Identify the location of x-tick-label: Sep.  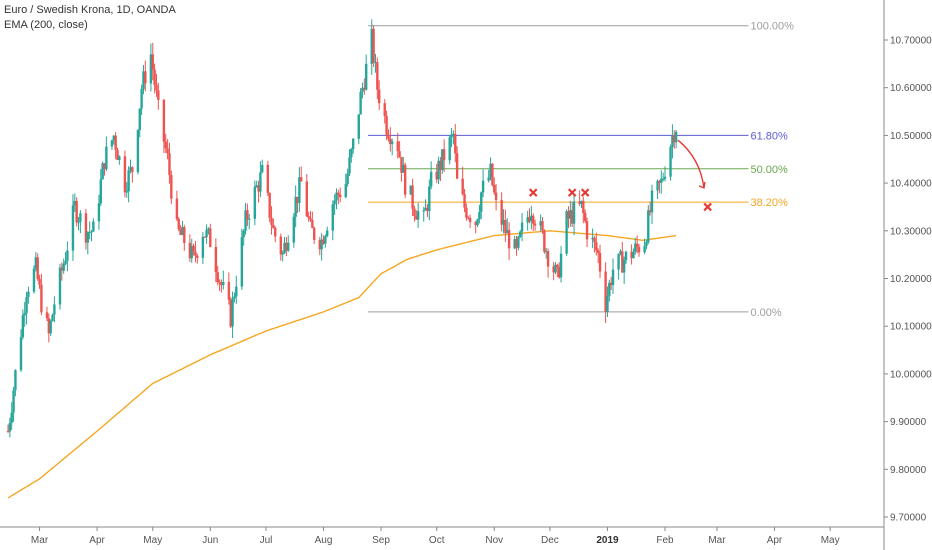
(381, 540).